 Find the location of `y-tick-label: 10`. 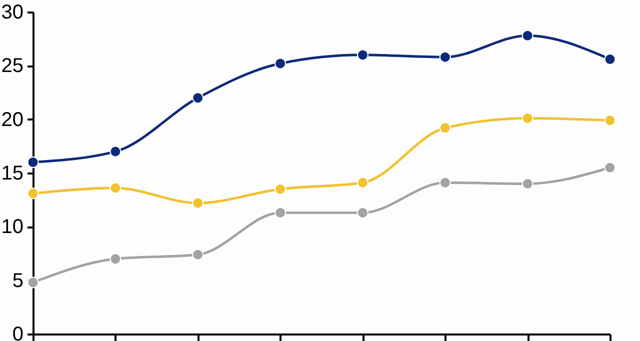

y-tick-label: 10 is located at coordinates (12, 227).